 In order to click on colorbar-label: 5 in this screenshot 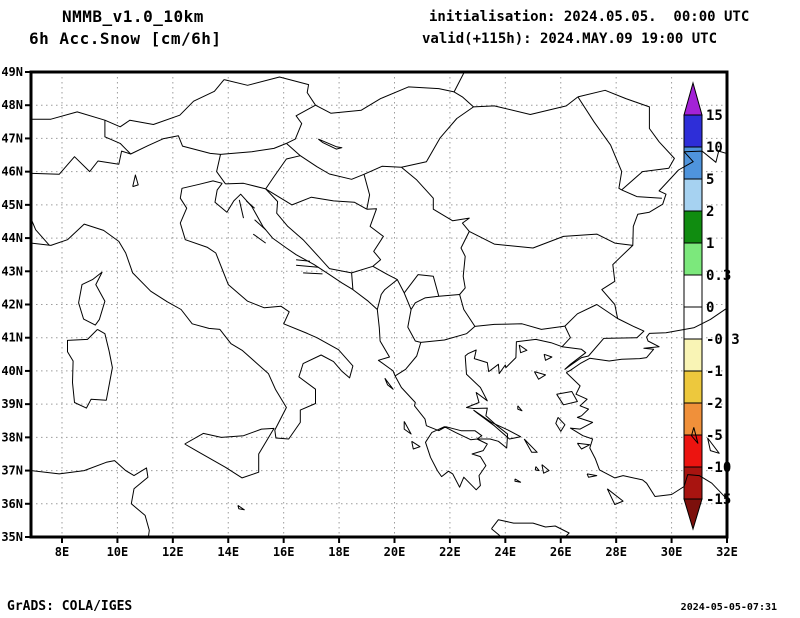, I will do `click(710, 180)`.